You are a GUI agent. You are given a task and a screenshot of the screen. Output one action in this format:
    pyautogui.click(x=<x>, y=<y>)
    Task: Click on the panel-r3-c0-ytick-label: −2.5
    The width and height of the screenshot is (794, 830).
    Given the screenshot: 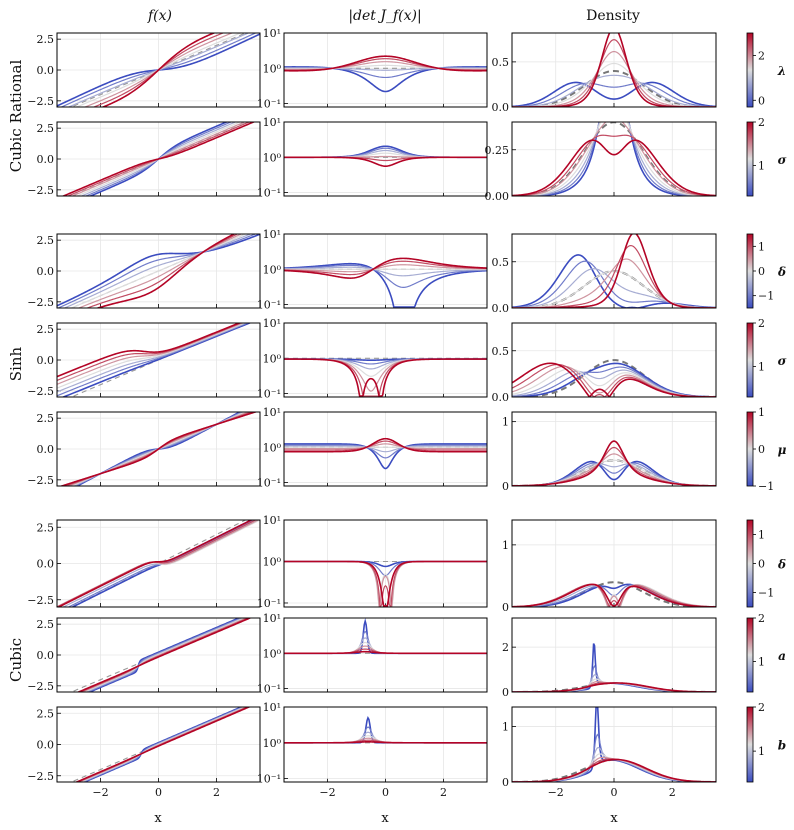 What is the action you would take?
    pyautogui.click(x=40, y=391)
    